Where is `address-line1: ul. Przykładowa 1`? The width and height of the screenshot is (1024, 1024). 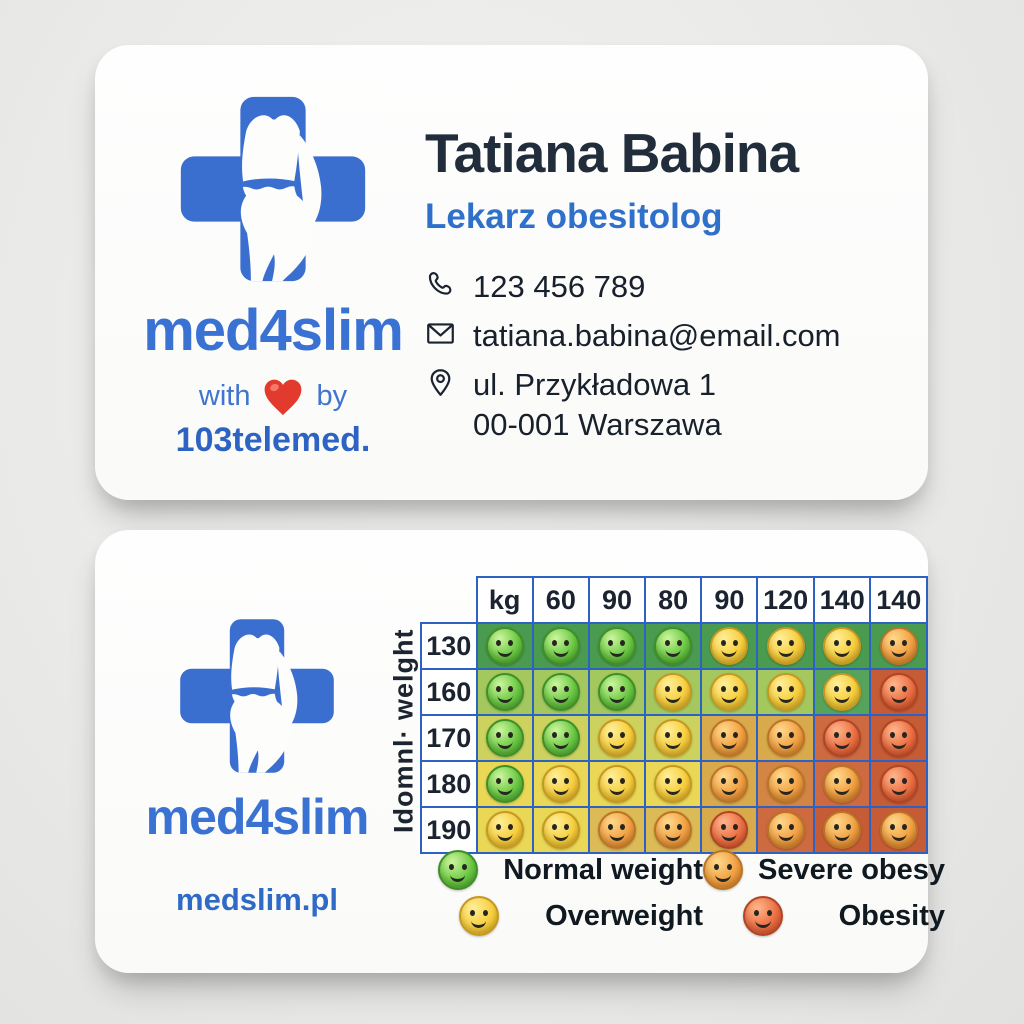
address-line1: ul. Przykładowa 1 is located at coordinates (594, 384).